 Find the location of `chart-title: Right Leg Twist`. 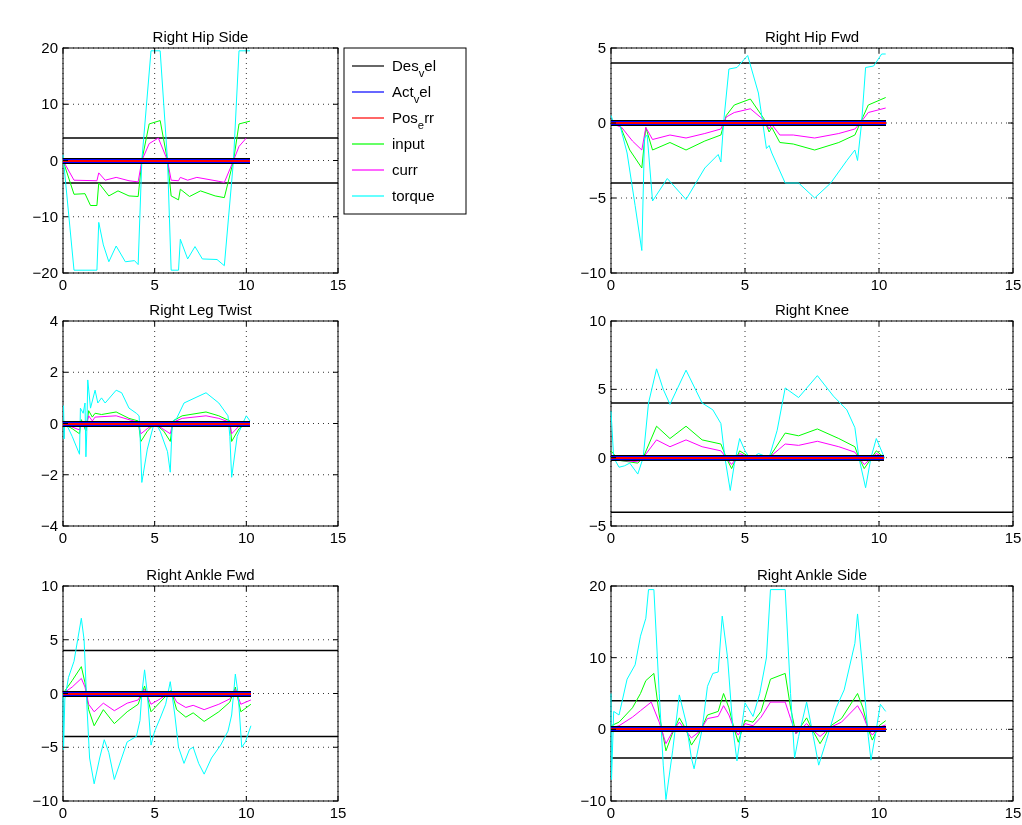

chart-title: Right Leg Twist is located at coordinates (201, 309).